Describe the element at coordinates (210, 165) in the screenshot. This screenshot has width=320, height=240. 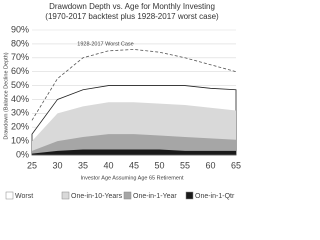
I see `x-tick-label: 60` at that location.